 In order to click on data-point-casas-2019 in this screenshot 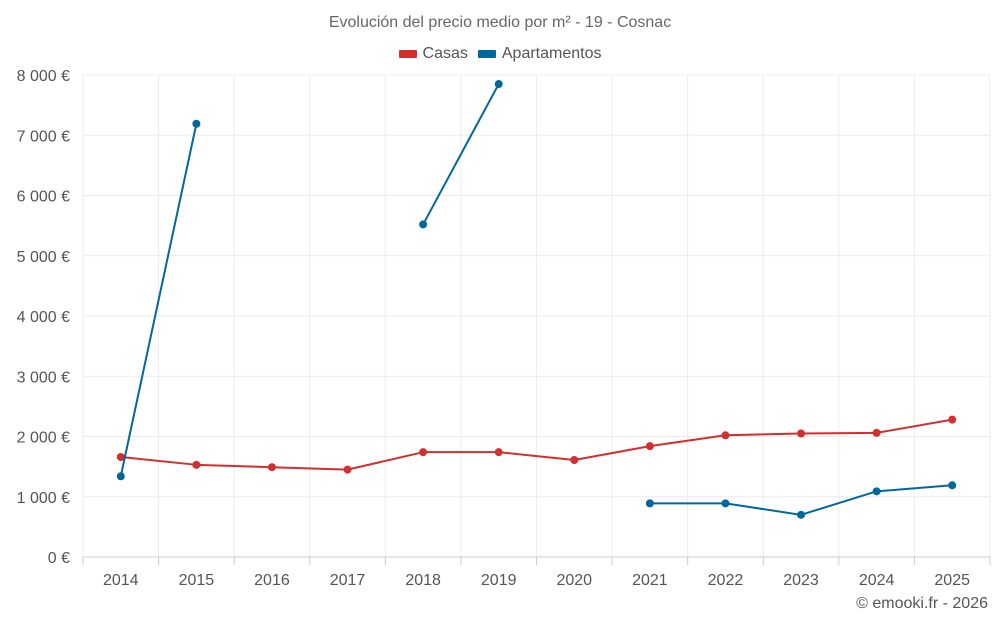, I will do `click(498, 452)`.